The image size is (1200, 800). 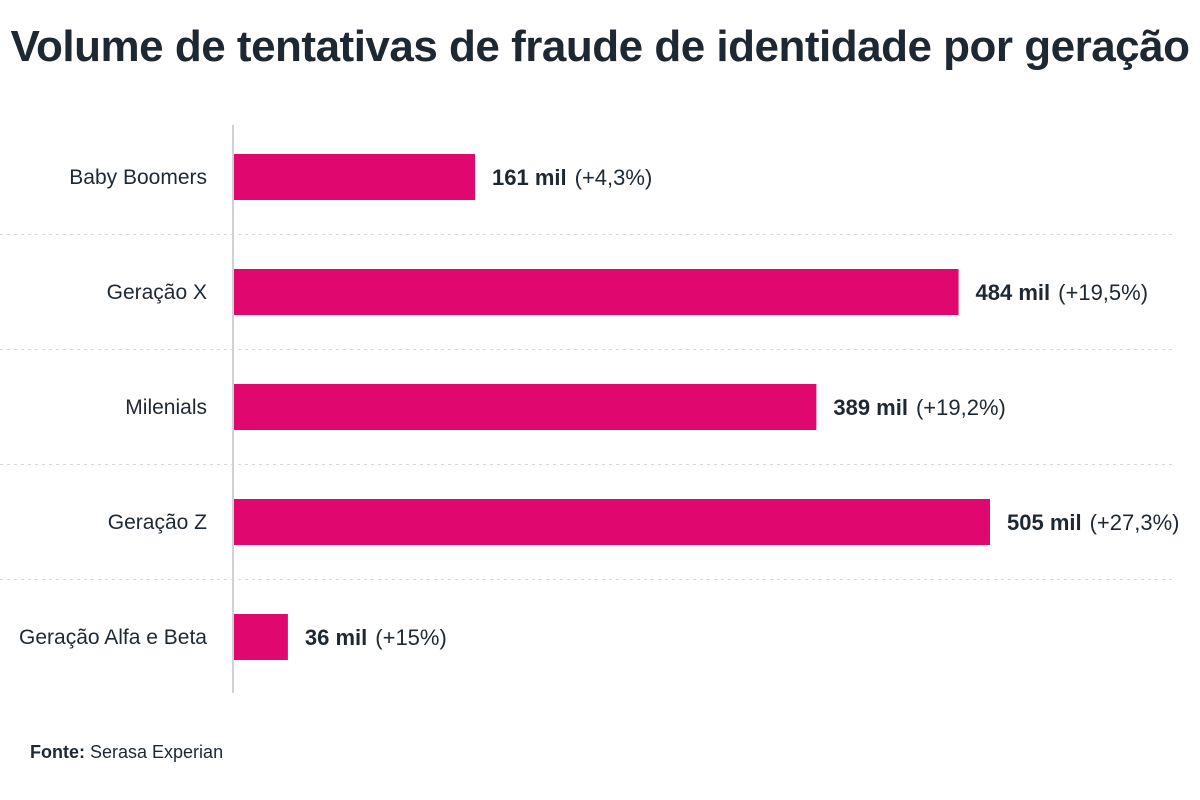 What do you see at coordinates (1013, 292) in the screenshot?
I see `data-label-value: 484 mil` at bounding box center [1013, 292].